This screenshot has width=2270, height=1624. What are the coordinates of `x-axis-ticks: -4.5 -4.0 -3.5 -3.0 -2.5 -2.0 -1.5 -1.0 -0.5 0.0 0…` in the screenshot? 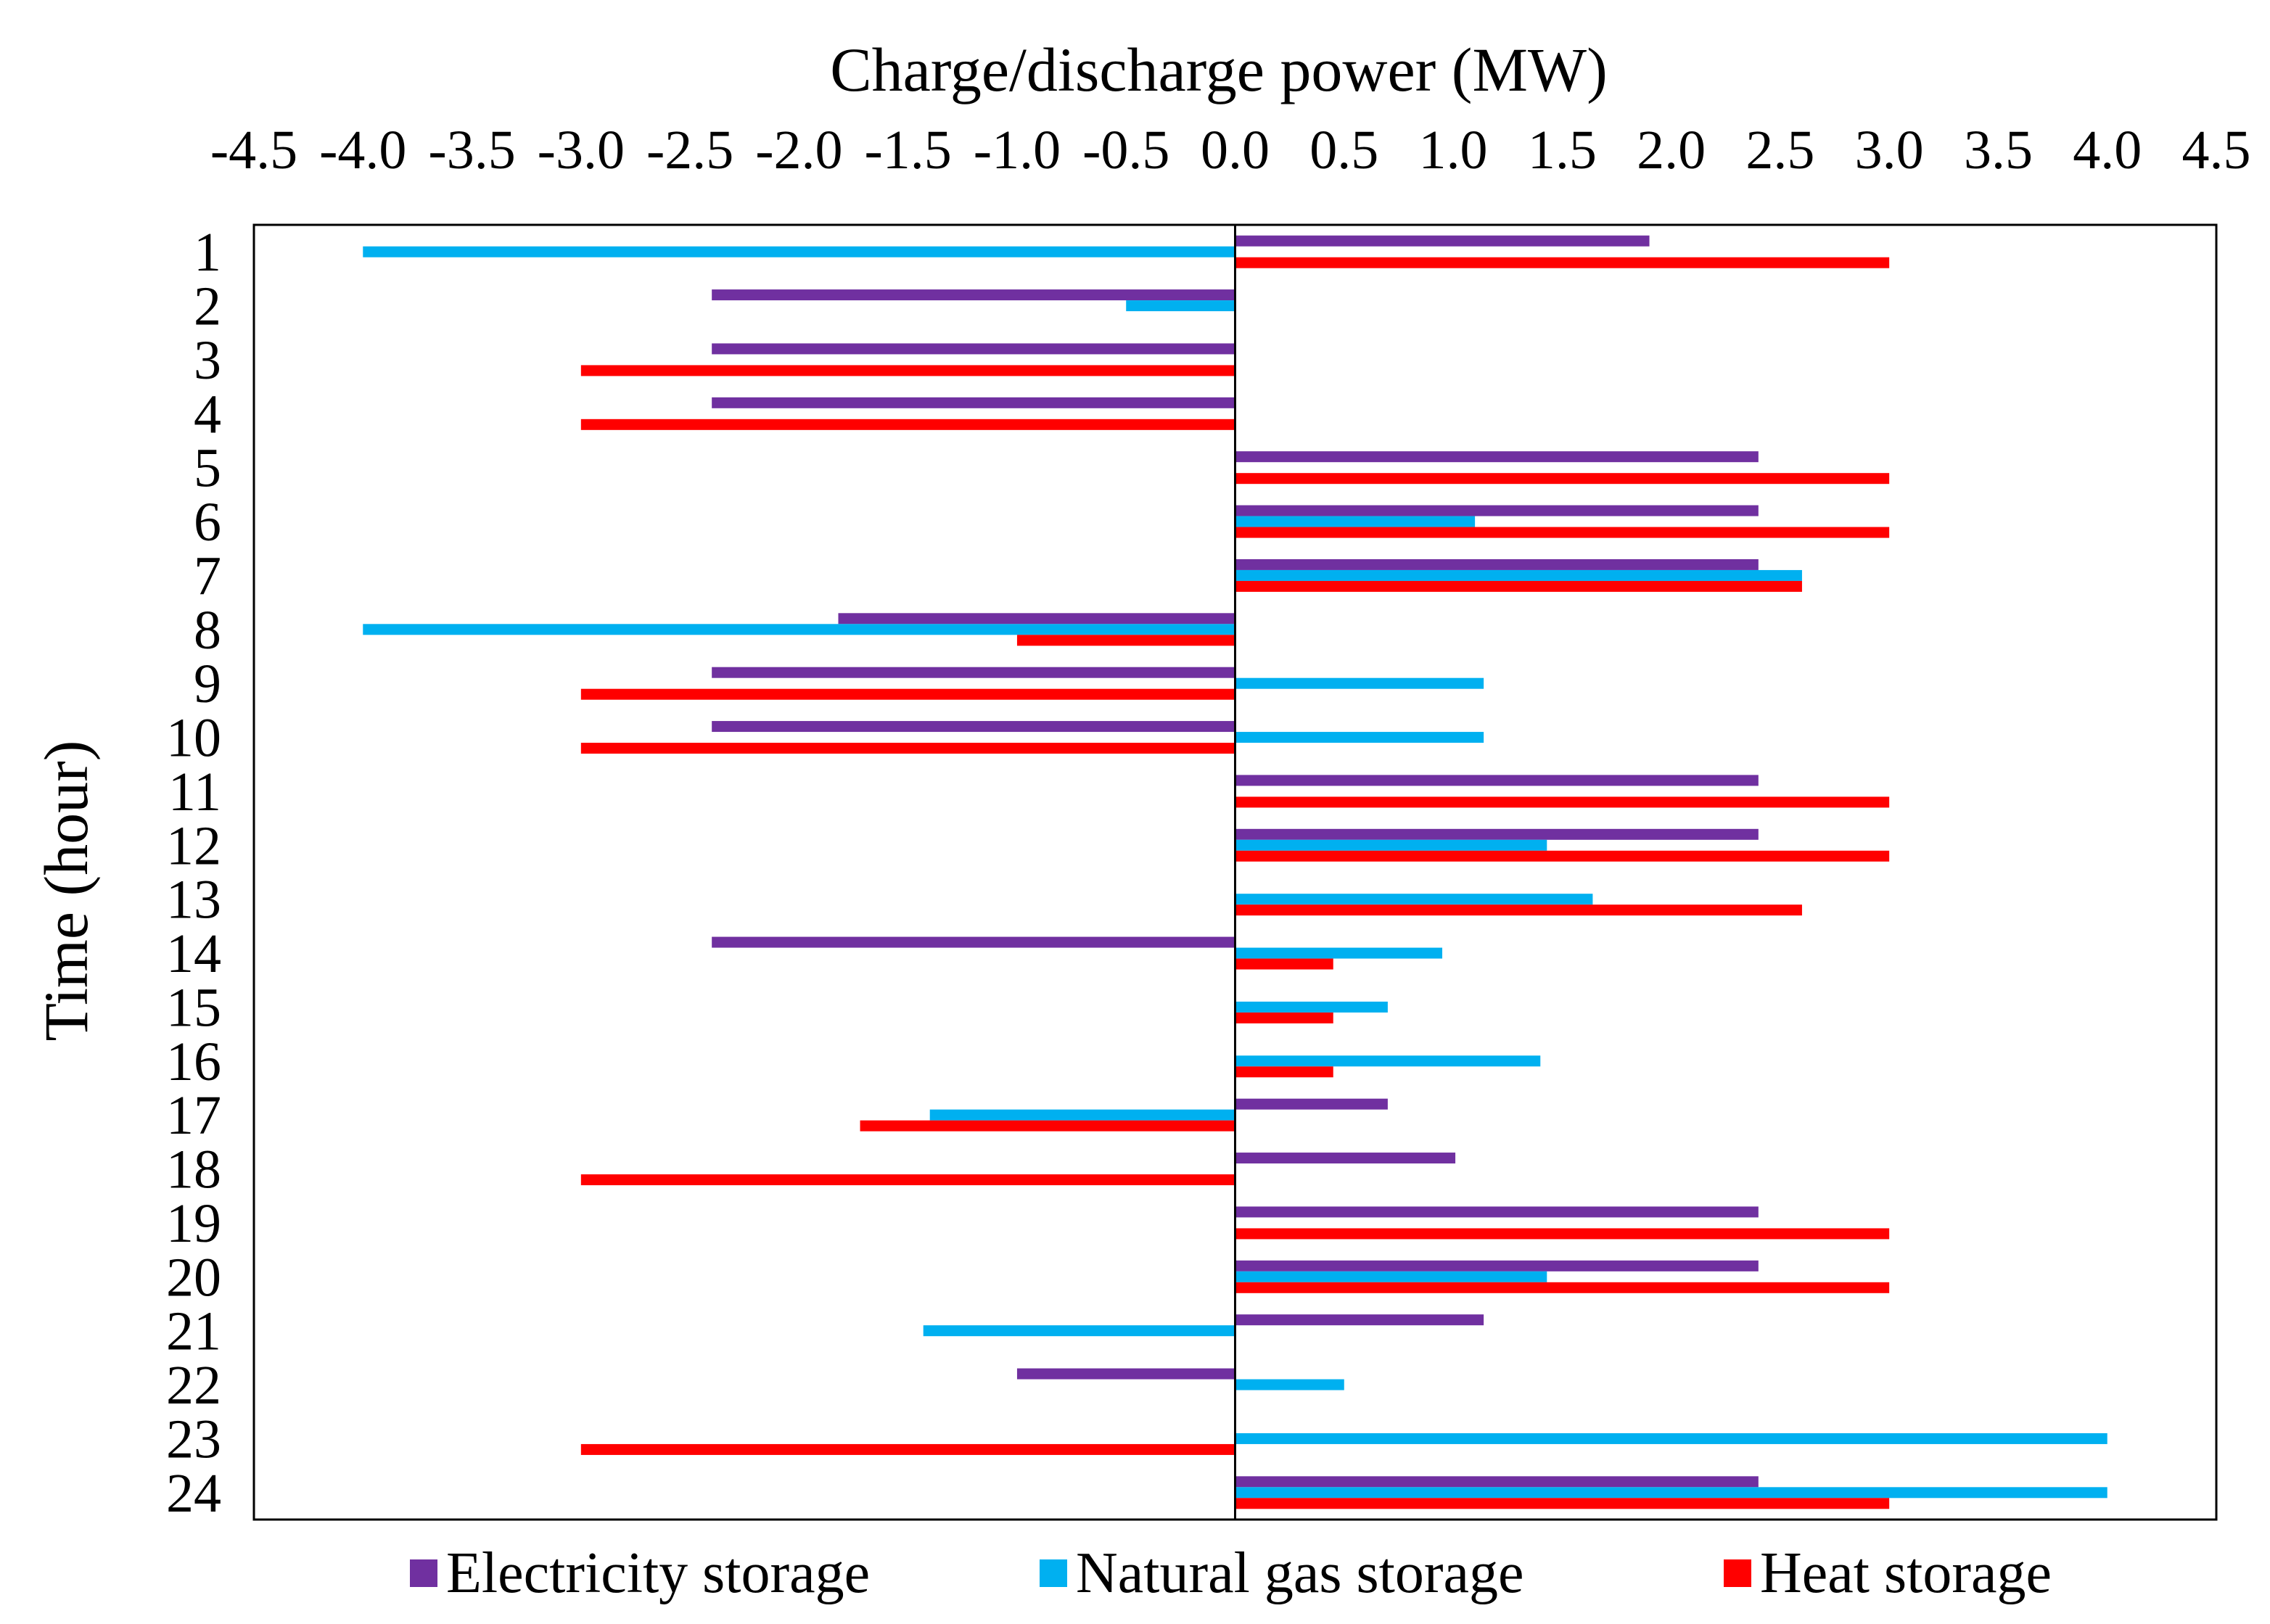 It's located at (1230, 150).